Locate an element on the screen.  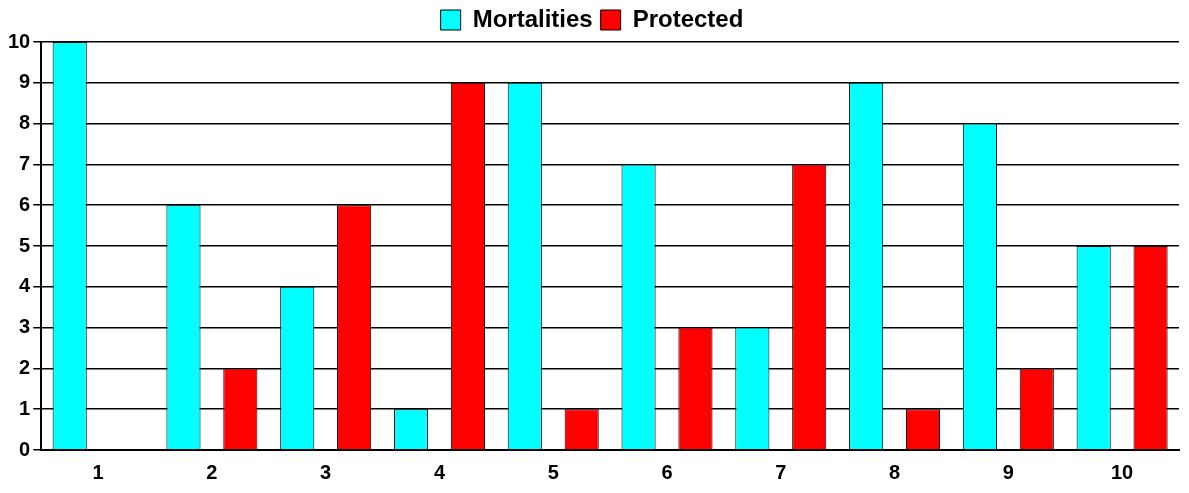
y-tick-label: 4 is located at coordinates (25, 285).